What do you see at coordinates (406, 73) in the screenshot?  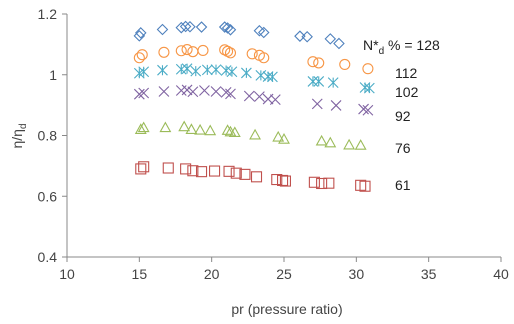 I see `series-label-circle: 112` at bounding box center [406, 73].